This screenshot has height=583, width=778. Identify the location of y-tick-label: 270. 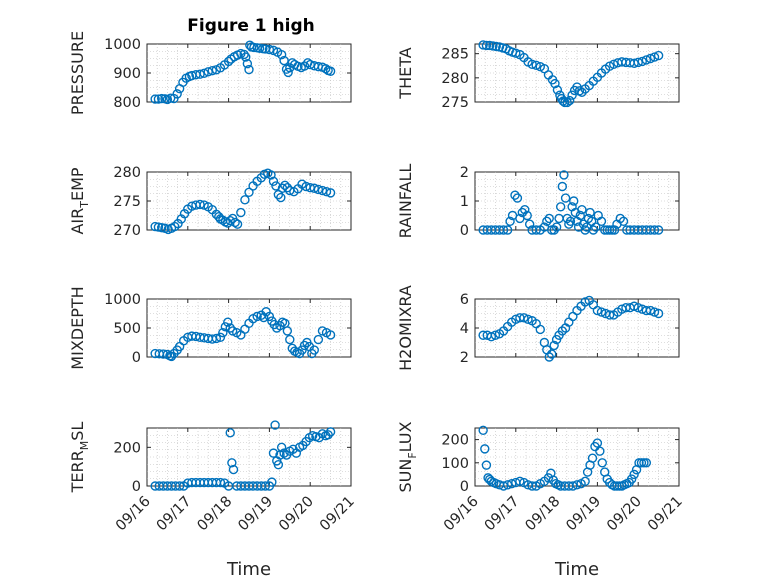
(127, 231).